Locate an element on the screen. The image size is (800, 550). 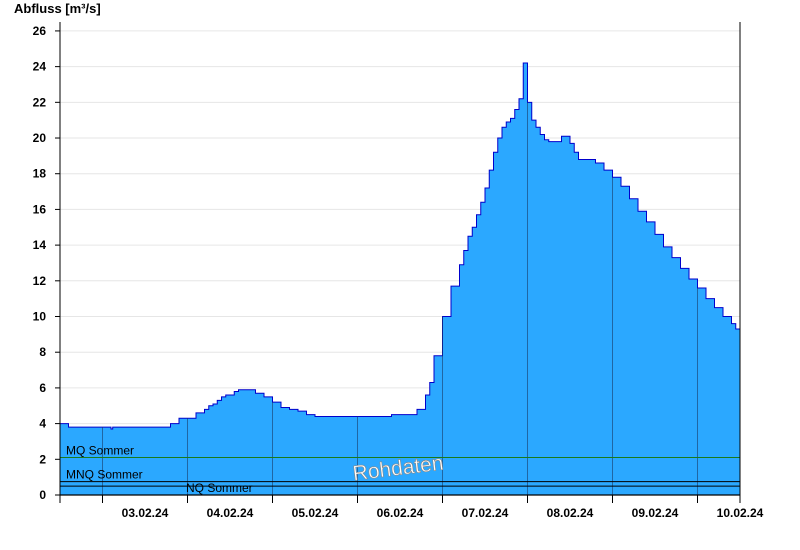
y-tick-label: 6 is located at coordinates (42, 388).